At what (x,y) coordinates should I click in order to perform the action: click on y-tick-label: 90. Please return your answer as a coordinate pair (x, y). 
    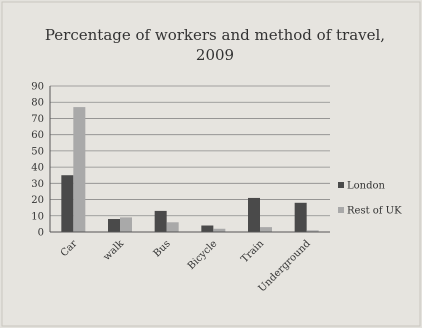
    Looking at the image, I should click on (37, 87).